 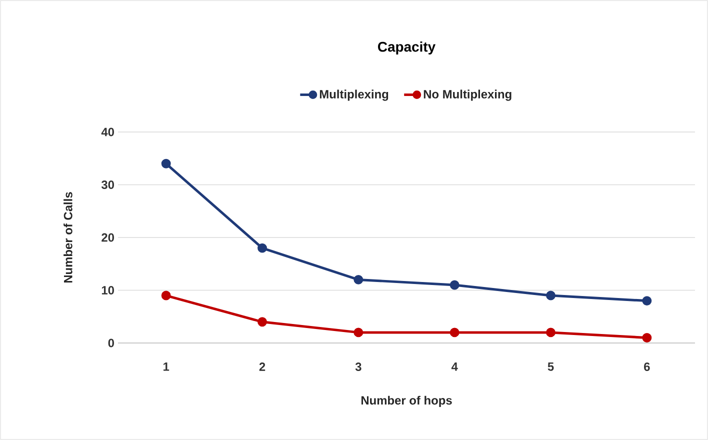 I want to click on chart-title: Capacity, so click(x=407, y=48).